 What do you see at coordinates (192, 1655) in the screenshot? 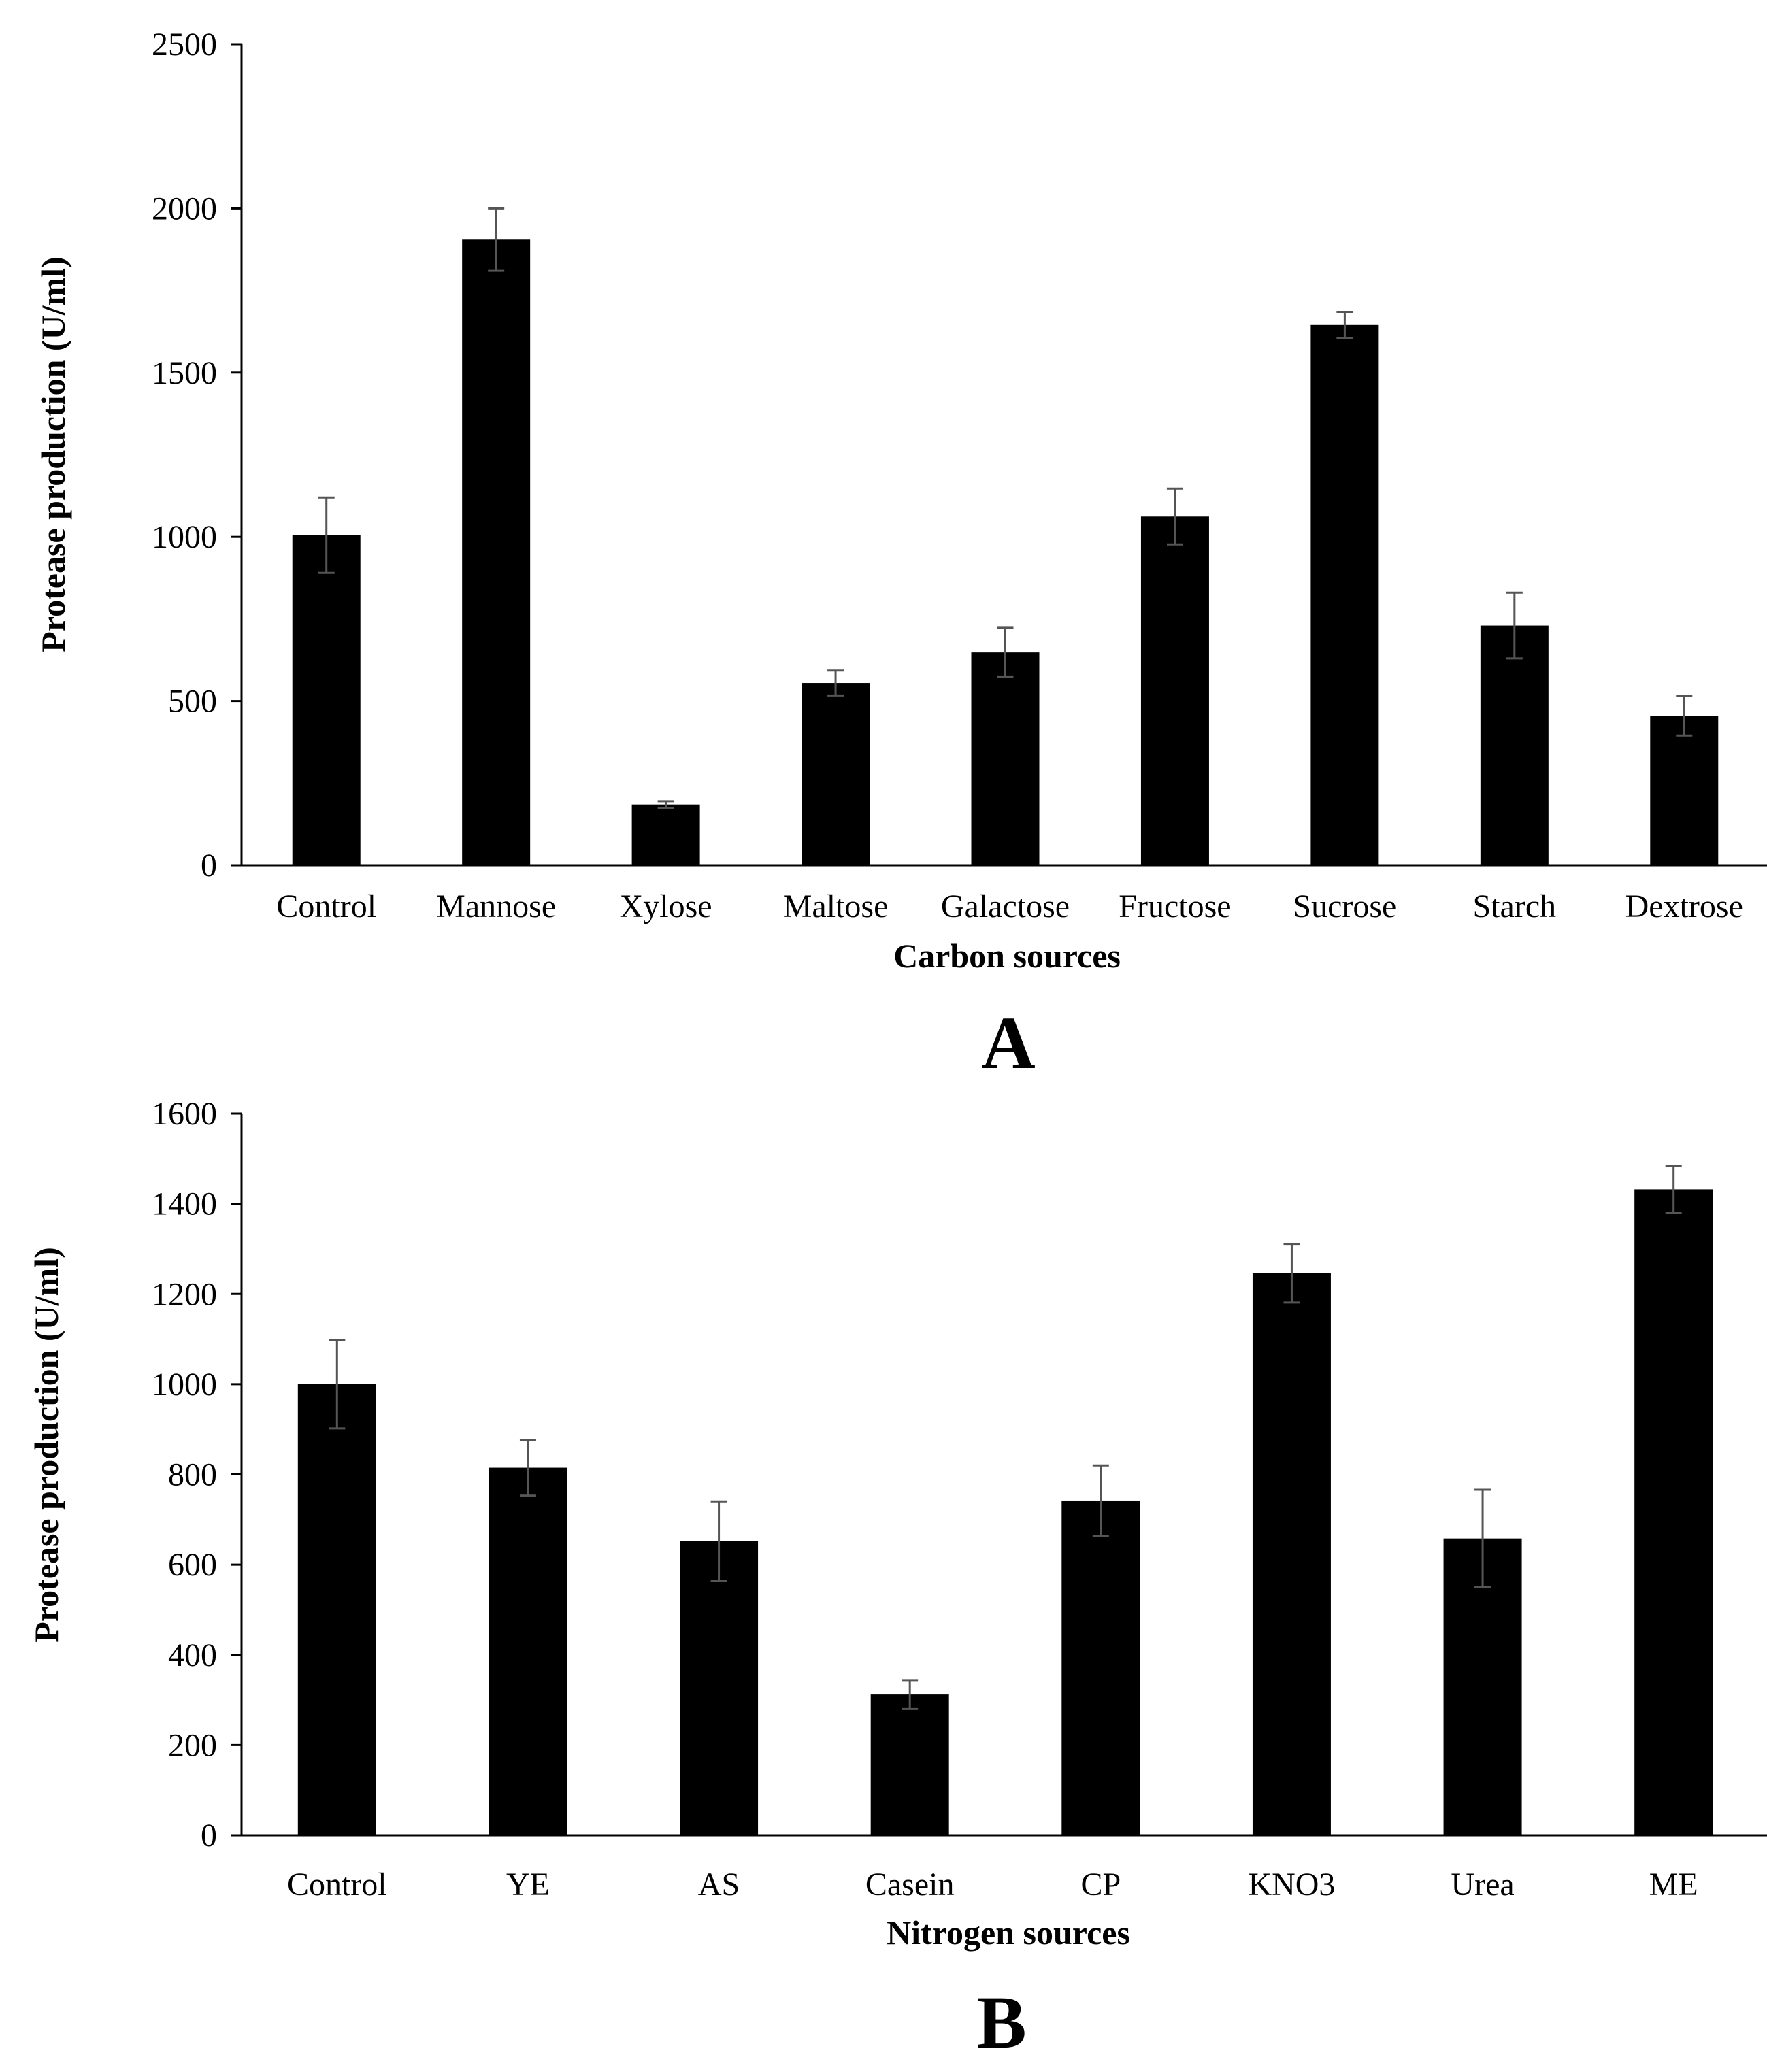
I see `panel-b-y-tick-label: 400` at bounding box center [192, 1655].